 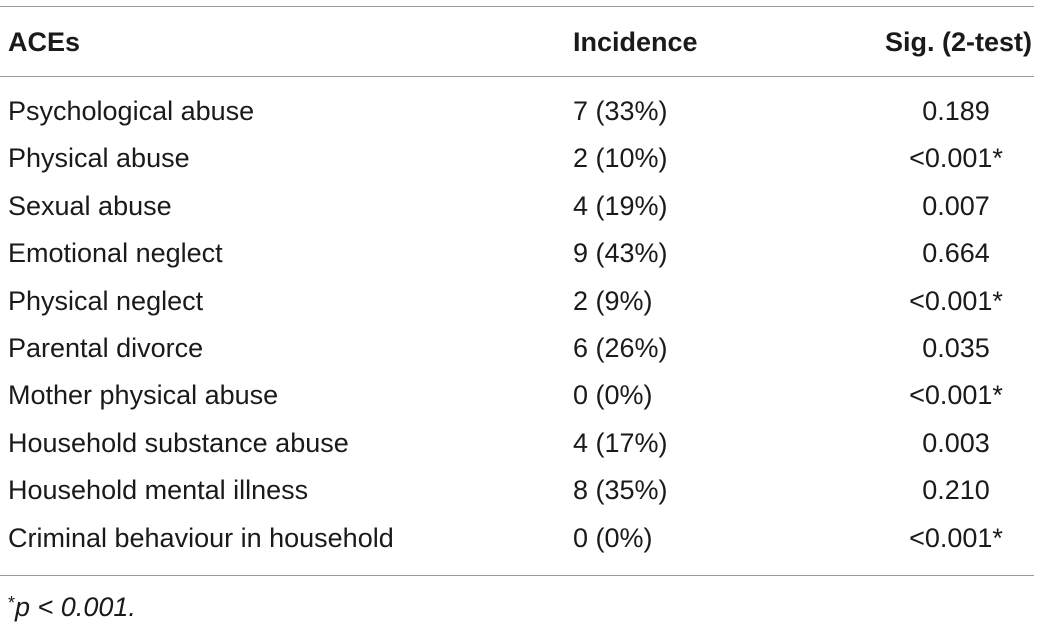 I want to click on cell-ace: Parental divorce, so click(x=106, y=347).